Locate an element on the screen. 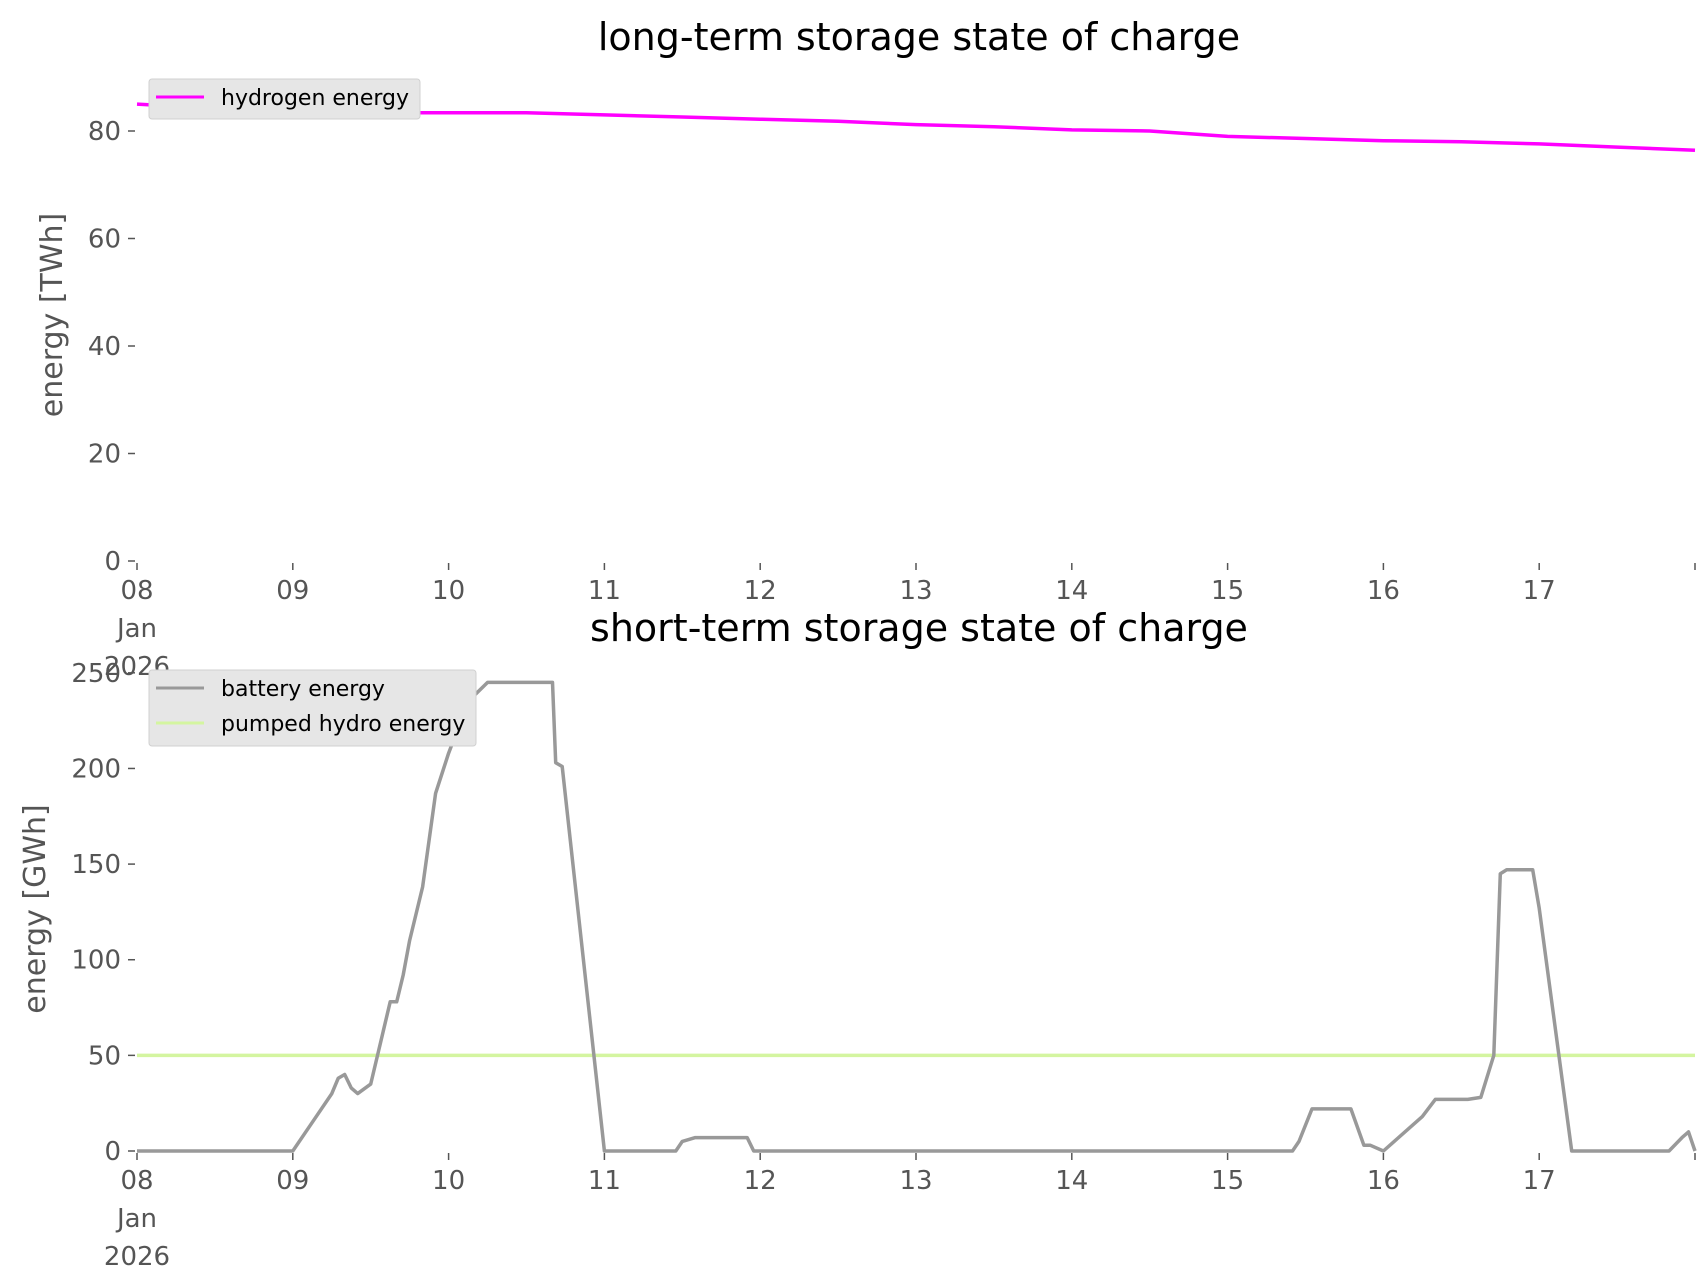  y-tick-label: 60 is located at coordinates (104, 240).